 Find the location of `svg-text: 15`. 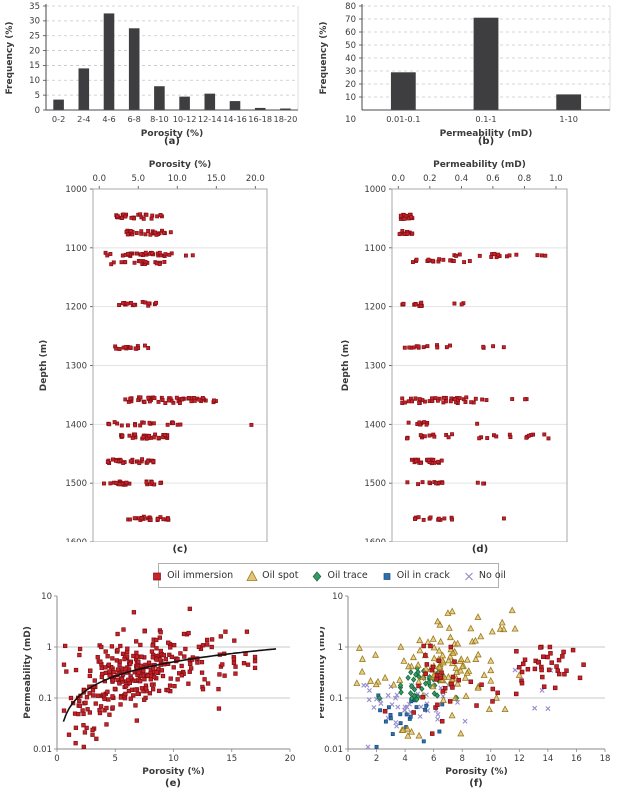

svg-text: 15 is located at coordinates (231, 759).